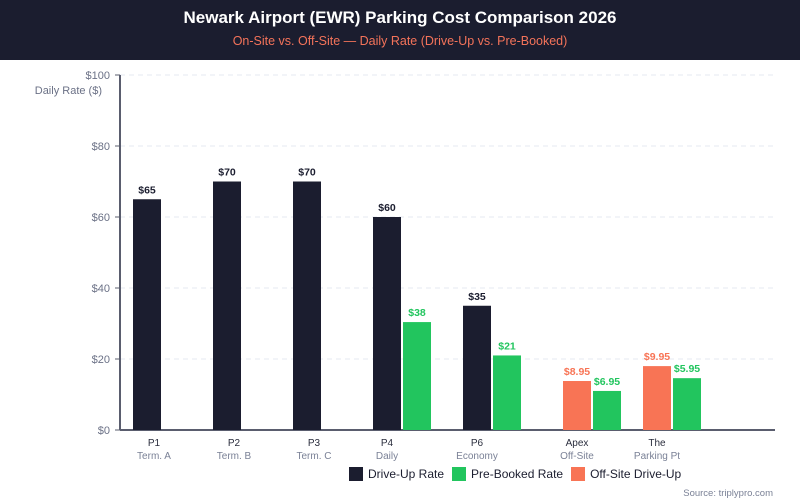 Image resolution: width=800 pixels, height=500 pixels. I want to click on y-tick-label: $20, so click(101, 360).